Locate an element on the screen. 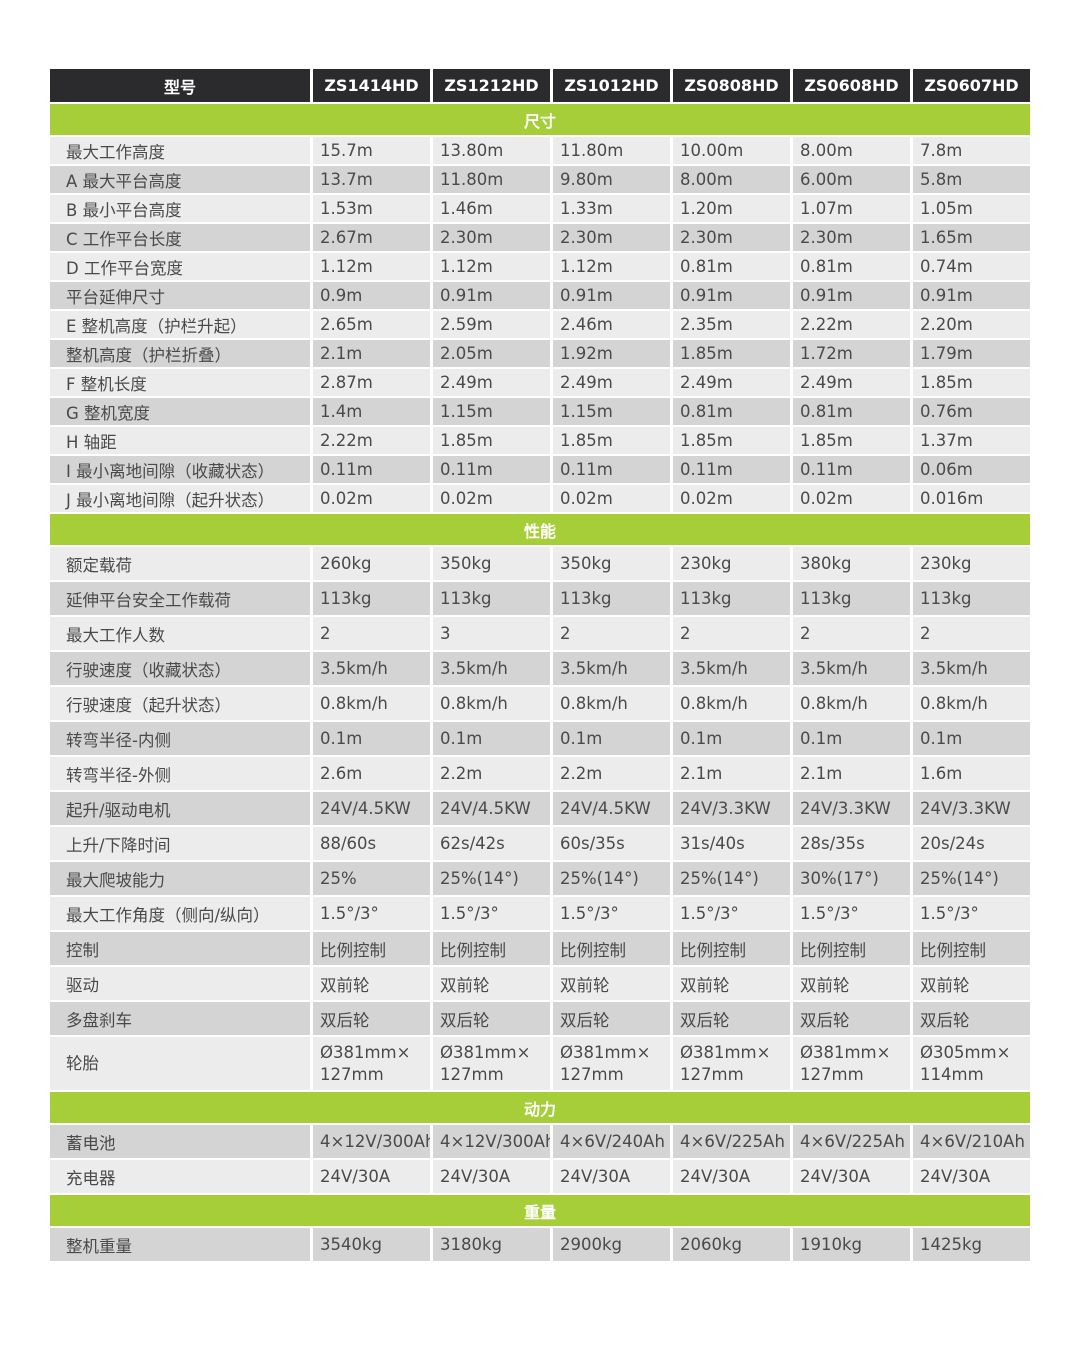 The image size is (1080, 1347). spec-value: 0.91m is located at coordinates (731, 295).